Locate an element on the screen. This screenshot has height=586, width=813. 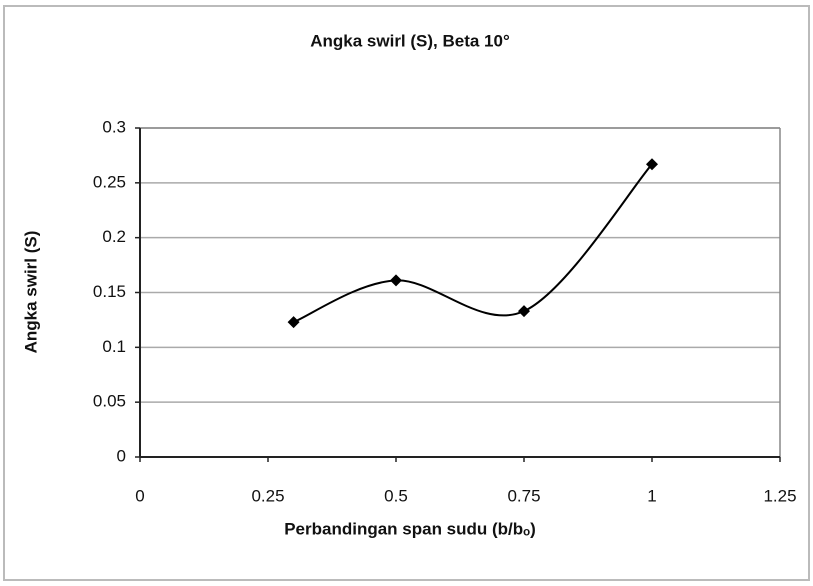
series-line is located at coordinates (473, 243).